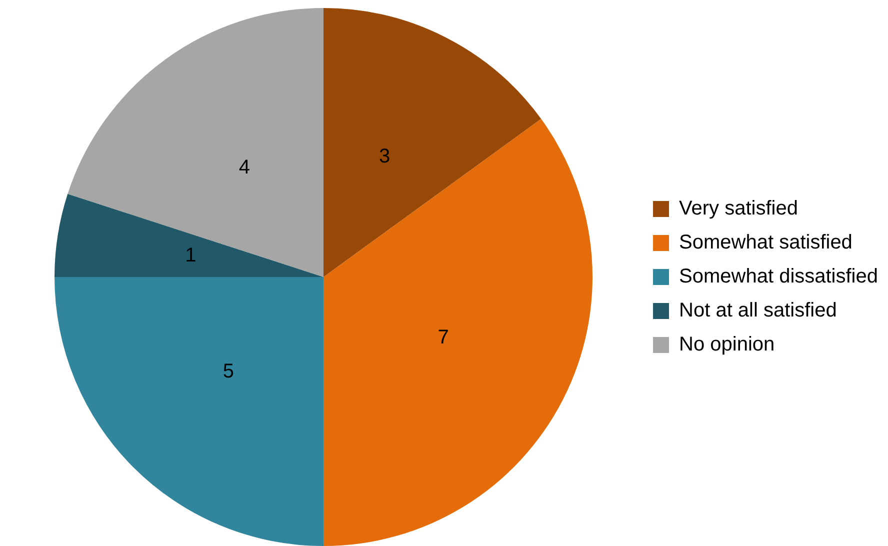 The height and width of the screenshot is (546, 888). I want to click on legend-label: Somewhat dissatisfied, so click(778, 277).